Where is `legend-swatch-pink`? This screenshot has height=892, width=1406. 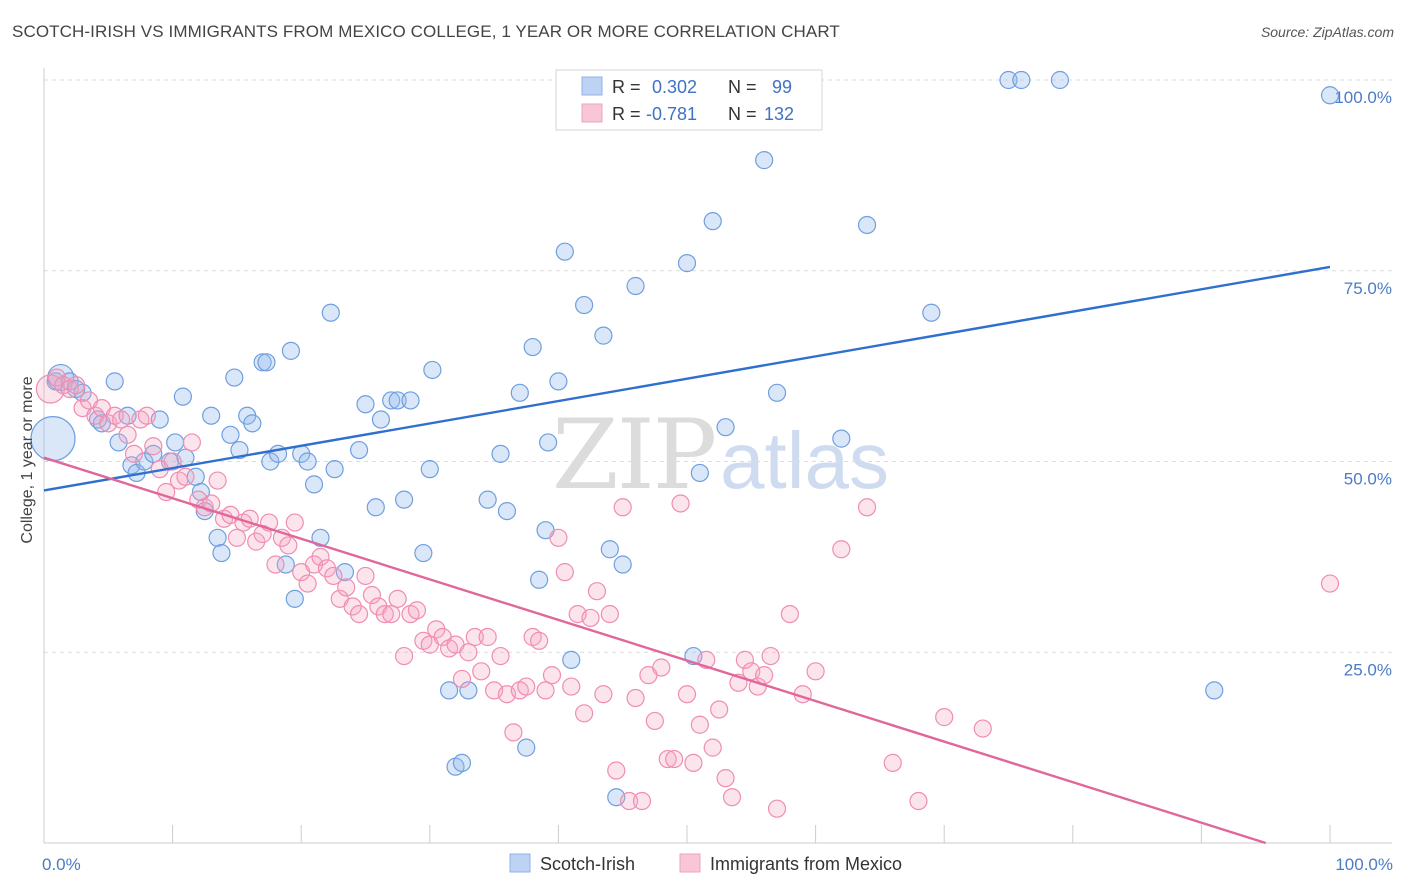
legend-swatch-pink is located at coordinates (592, 113).